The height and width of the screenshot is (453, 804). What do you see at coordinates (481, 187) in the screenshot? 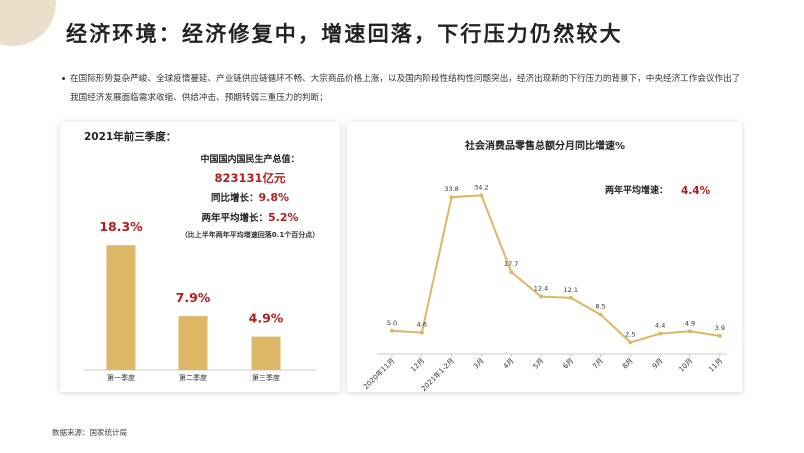
I see `line-value-label-4: 34.2` at bounding box center [481, 187].